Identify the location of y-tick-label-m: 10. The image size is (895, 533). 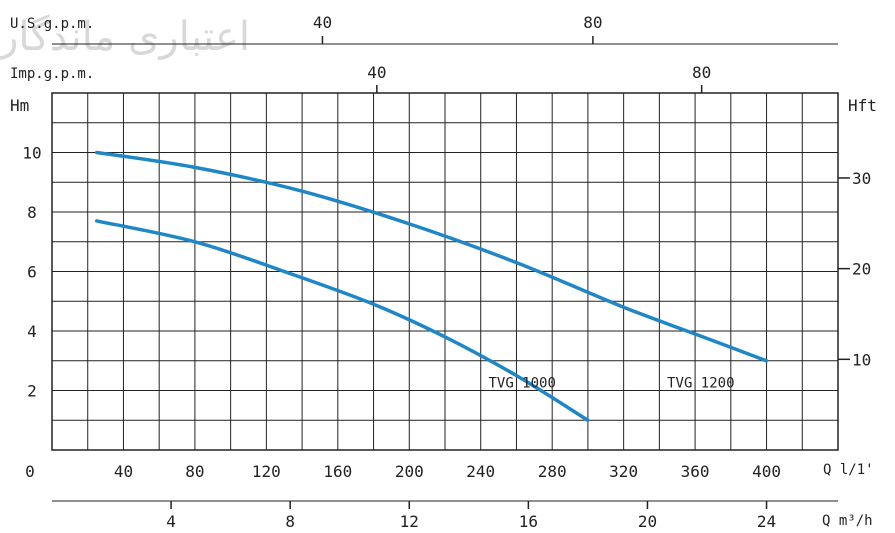
(31, 153).